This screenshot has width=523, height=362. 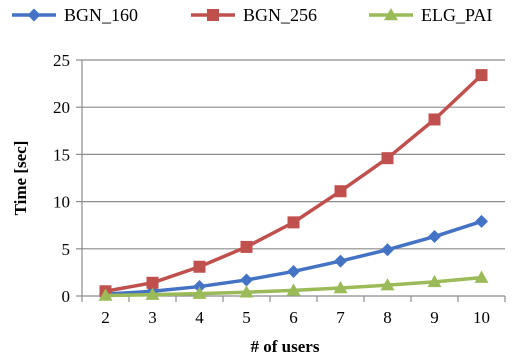 I want to click on x-tick-label-8: 8, so click(x=387, y=317).